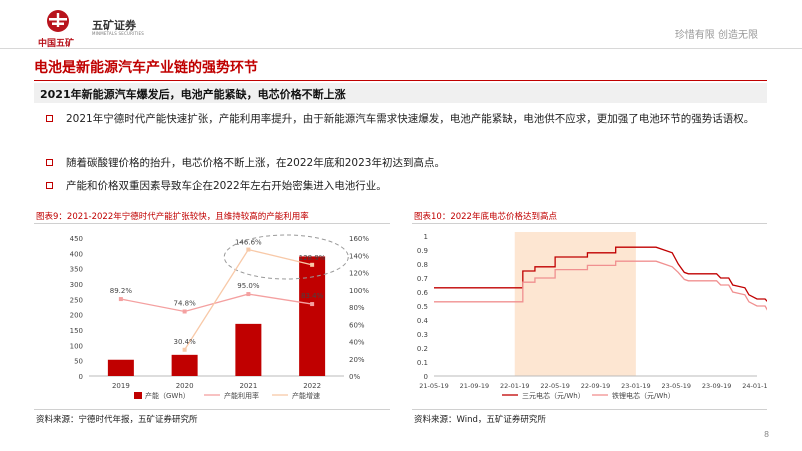  Describe the element at coordinates (767, 434) in the screenshot. I see `page-number: 8` at that location.